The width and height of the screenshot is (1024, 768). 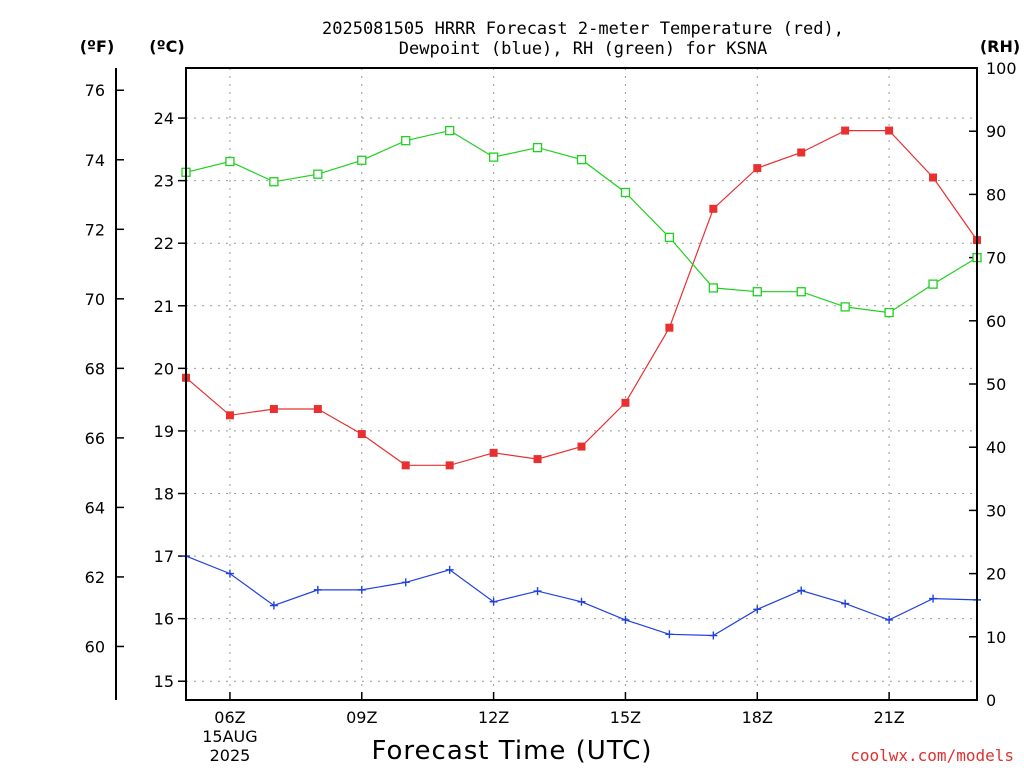 I want to click on celsius-tick-label: 20, so click(x=164, y=368).